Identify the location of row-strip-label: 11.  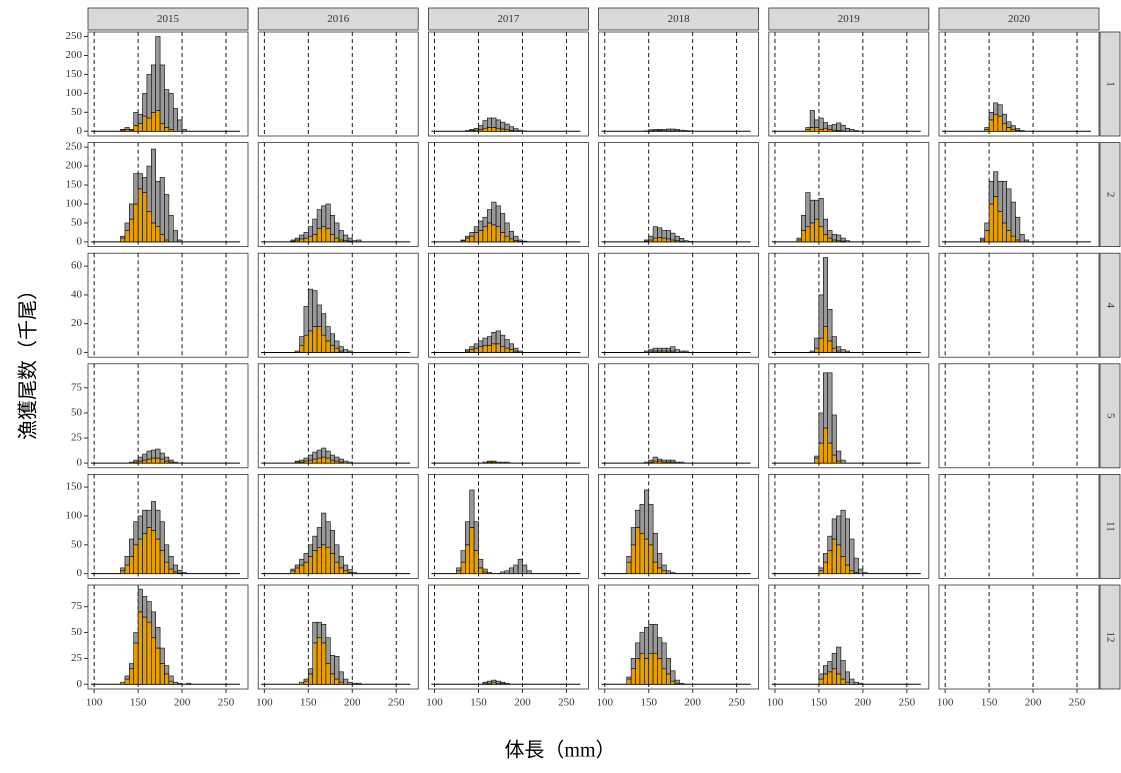
(1110, 526).